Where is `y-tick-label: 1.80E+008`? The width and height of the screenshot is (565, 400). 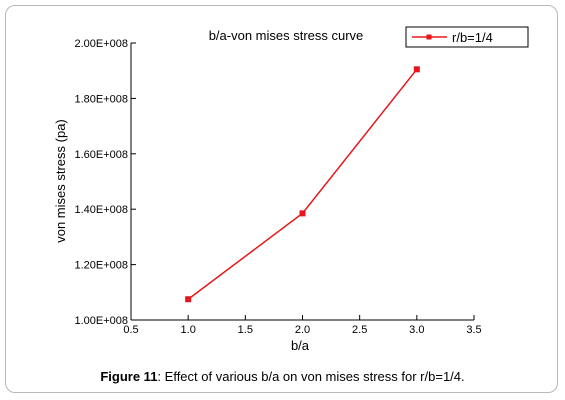
y-tick-label: 1.80E+008 is located at coordinates (101, 99).